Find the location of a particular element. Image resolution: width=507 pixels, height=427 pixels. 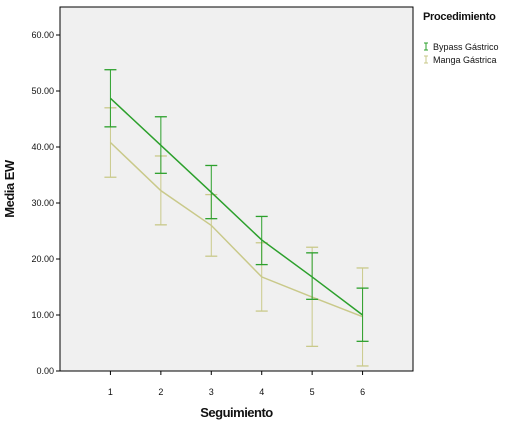

y-axis: 0.00 10.00 20.00 30.00 40.00 50.00 60.00 is located at coordinates (45, 203).